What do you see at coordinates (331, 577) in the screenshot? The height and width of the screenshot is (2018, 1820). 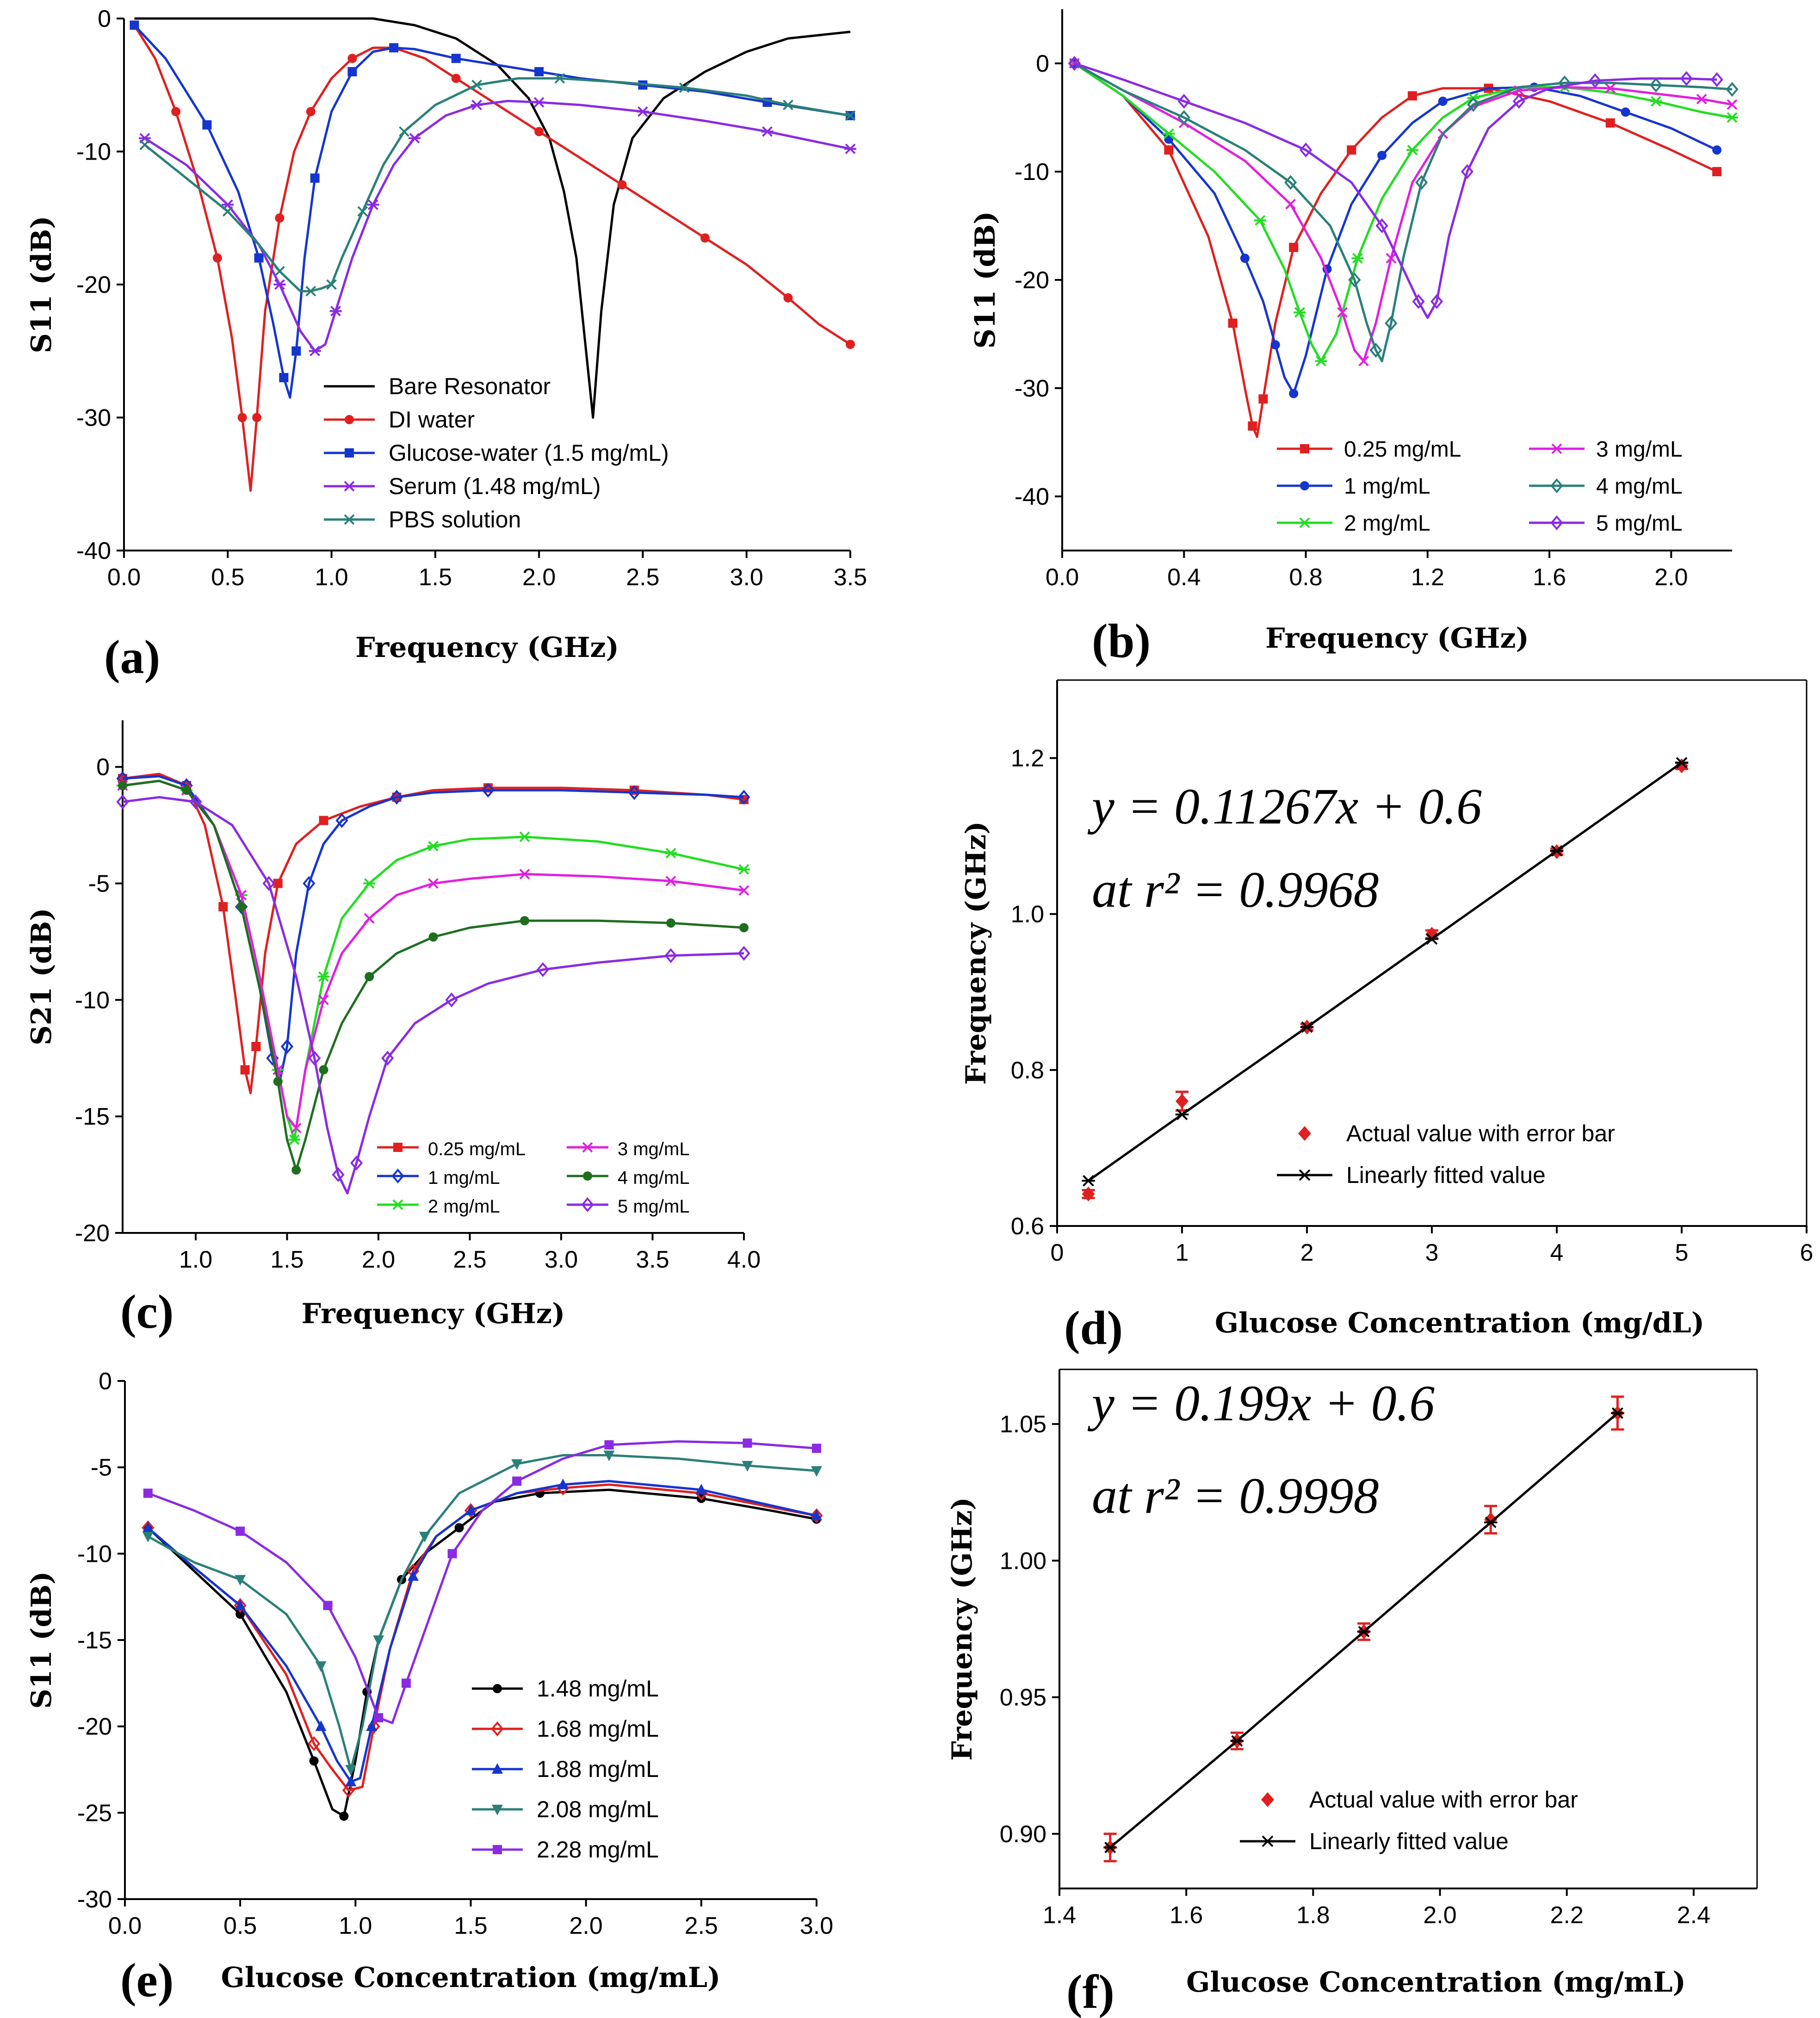 I see `x-tick-label: 1.0` at bounding box center [331, 577].